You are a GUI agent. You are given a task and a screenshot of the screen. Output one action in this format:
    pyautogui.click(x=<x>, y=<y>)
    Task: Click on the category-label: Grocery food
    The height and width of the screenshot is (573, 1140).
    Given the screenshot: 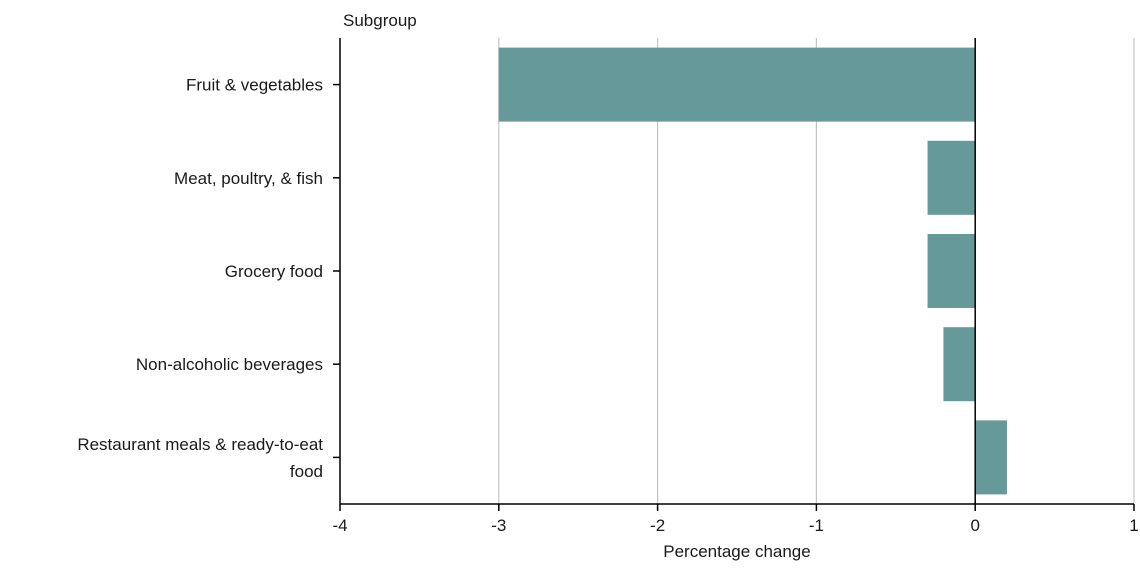 What is the action you would take?
    pyautogui.click(x=274, y=271)
    